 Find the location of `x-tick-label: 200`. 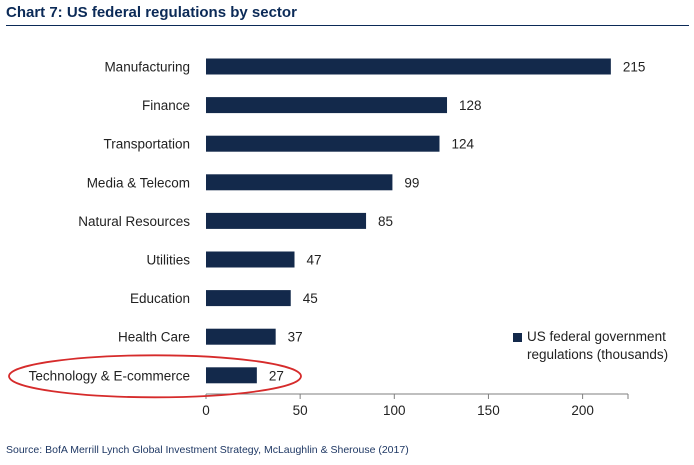

x-tick-label: 200 is located at coordinates (582, 410).